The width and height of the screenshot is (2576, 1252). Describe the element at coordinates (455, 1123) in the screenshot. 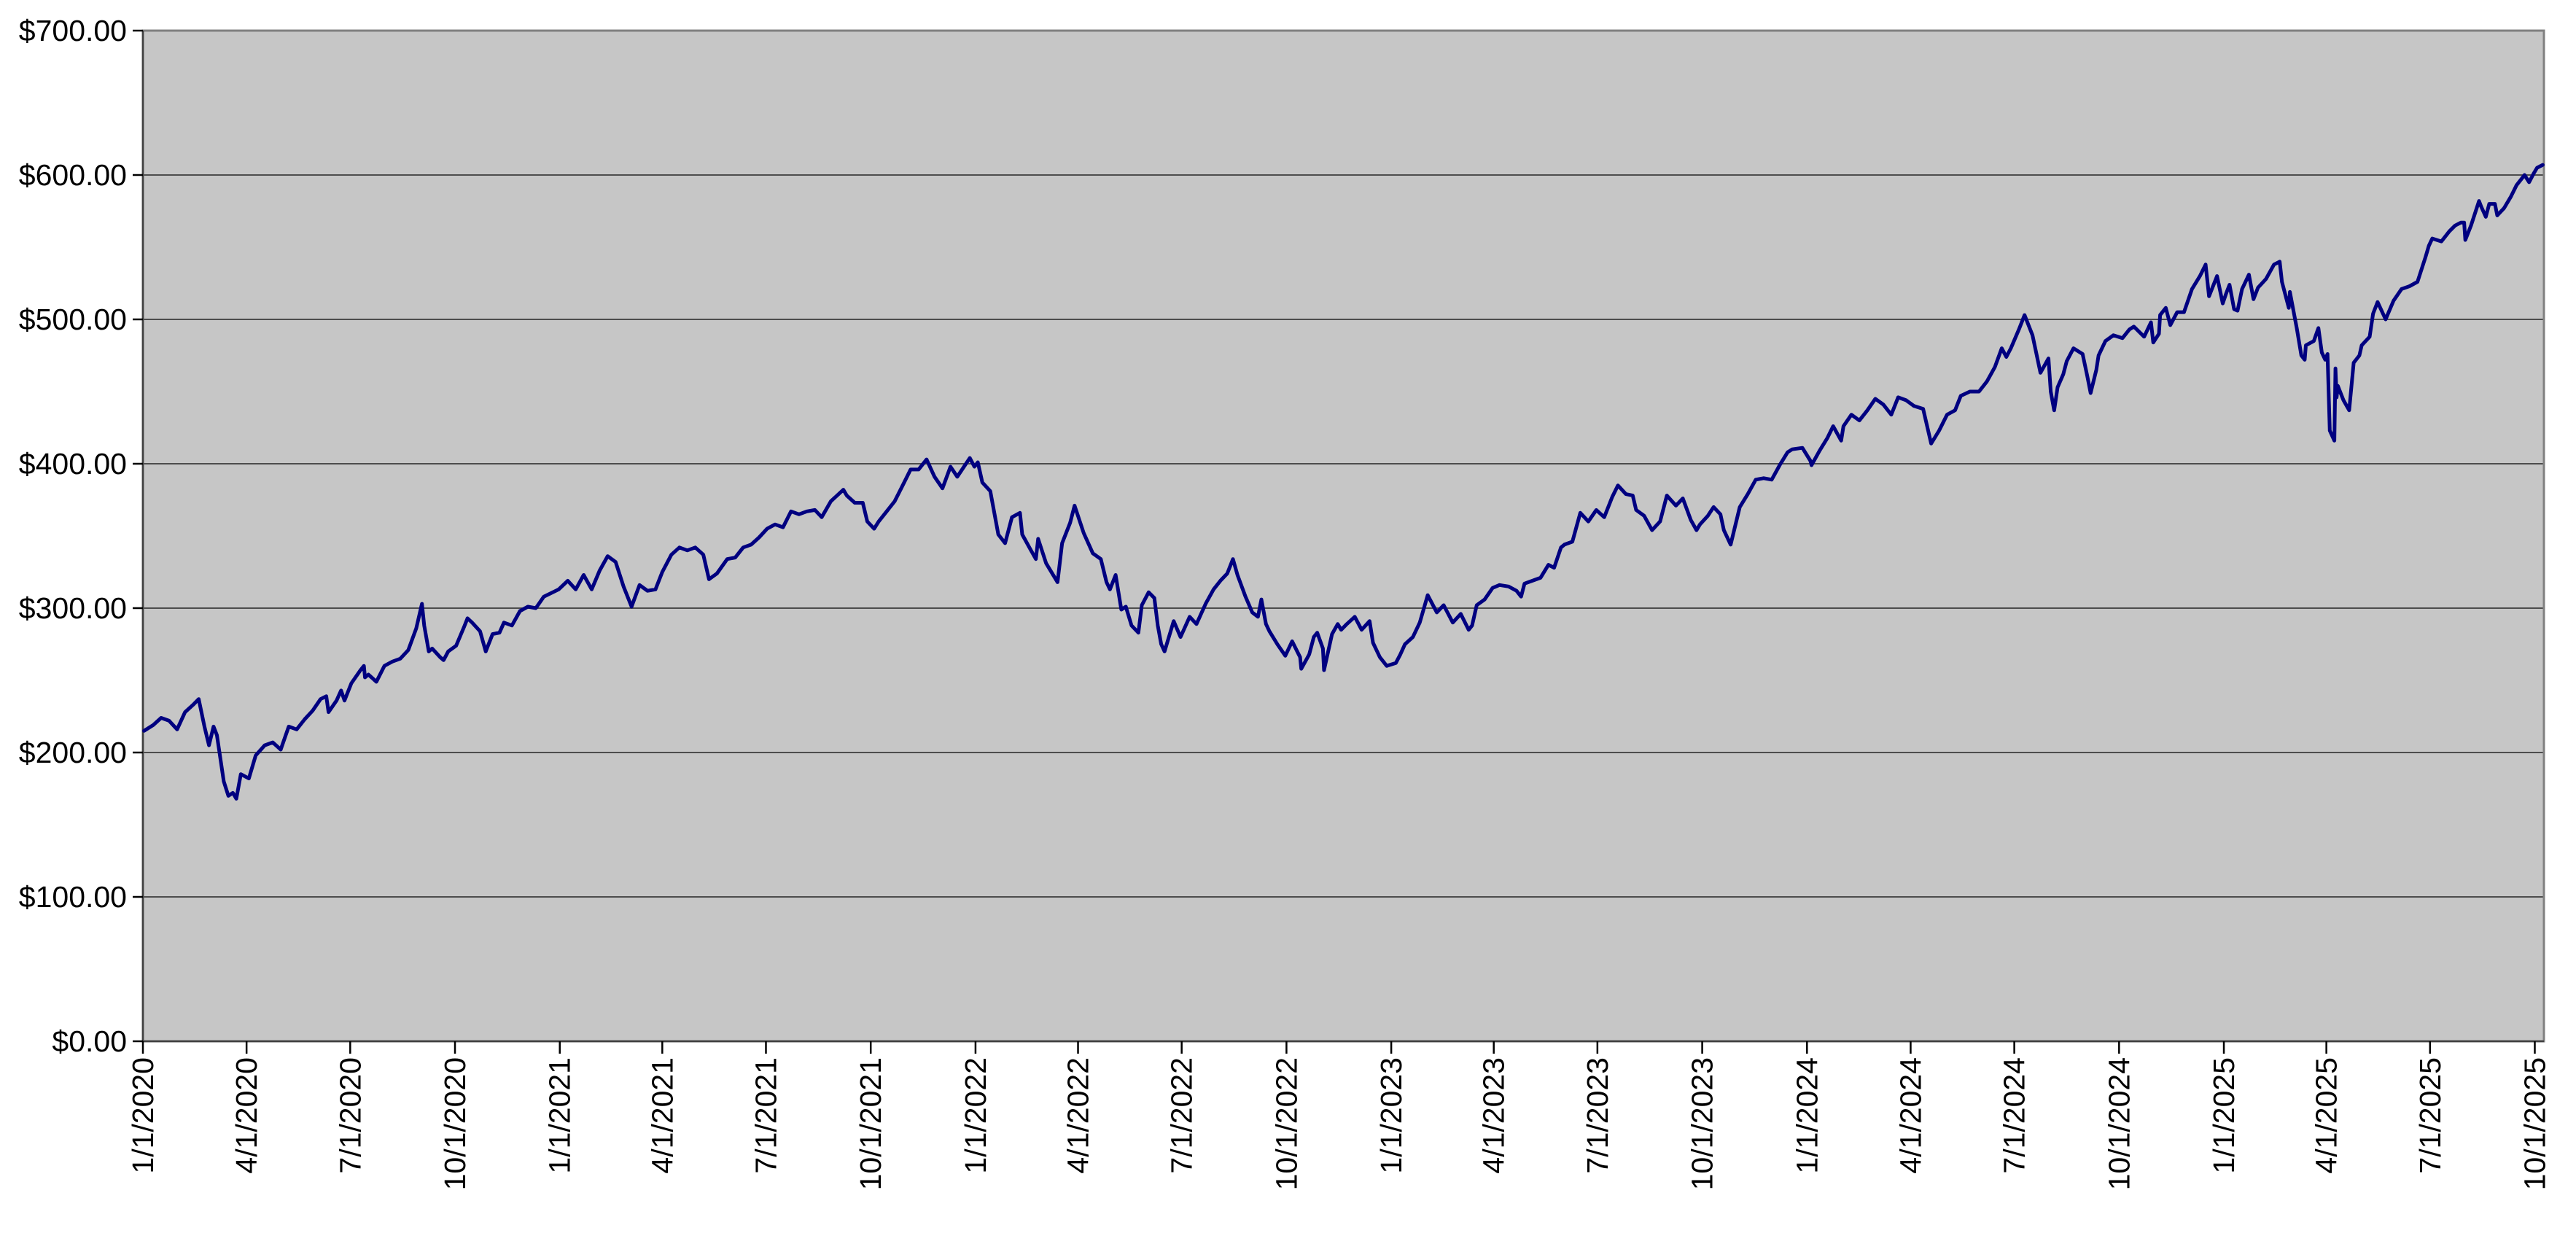

I see `x-tick-label: 10/1/2020` at that location.